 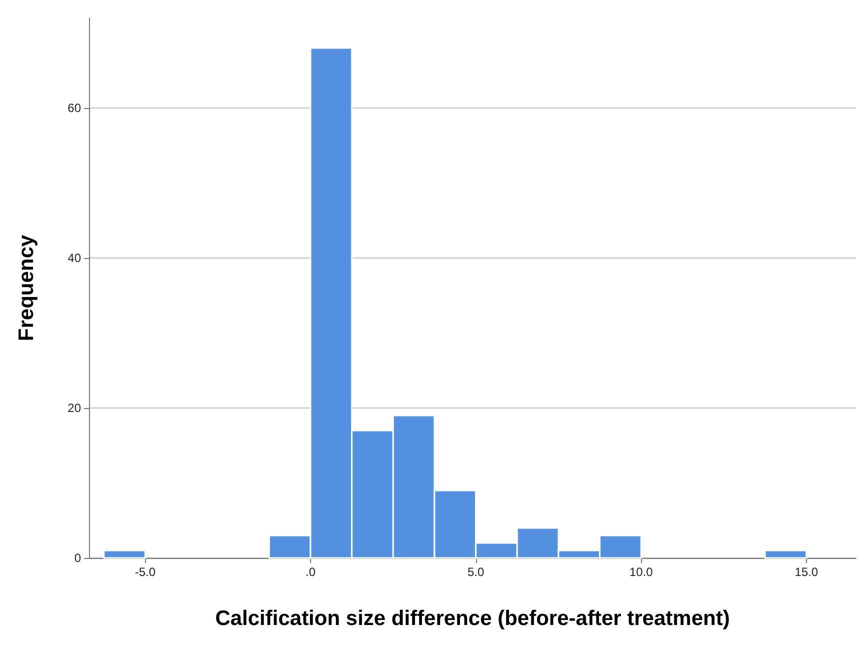 What do you see at coordinates (145, 572) in the screenshot?
I see `x-tick-label: -5.0` at bounding box center [145, 572].